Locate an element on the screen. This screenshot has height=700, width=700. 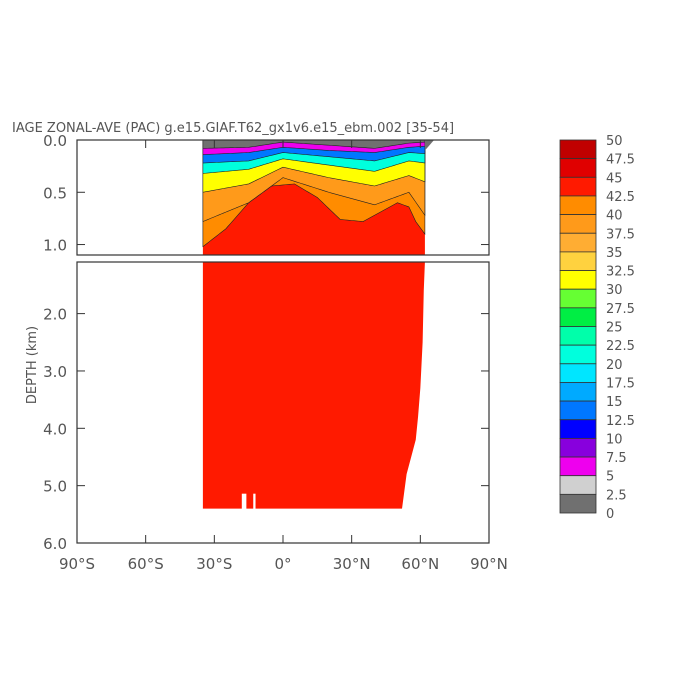
colorbar-label: 20 is located at coordinates (614, 365).